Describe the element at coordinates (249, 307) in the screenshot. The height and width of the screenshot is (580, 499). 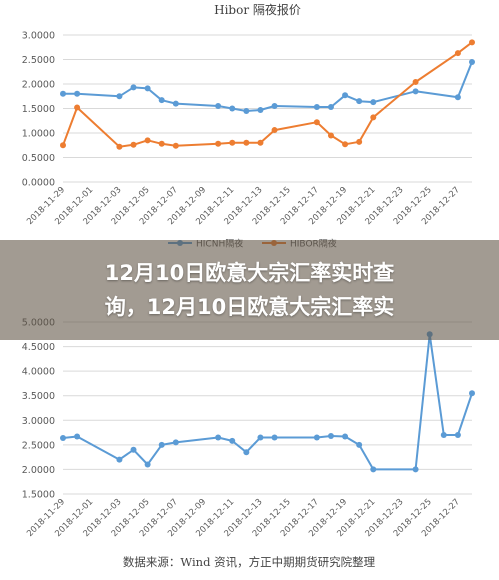
I see `headline-line-2: 询，12月10日欧意大宗汇率实` at that location.